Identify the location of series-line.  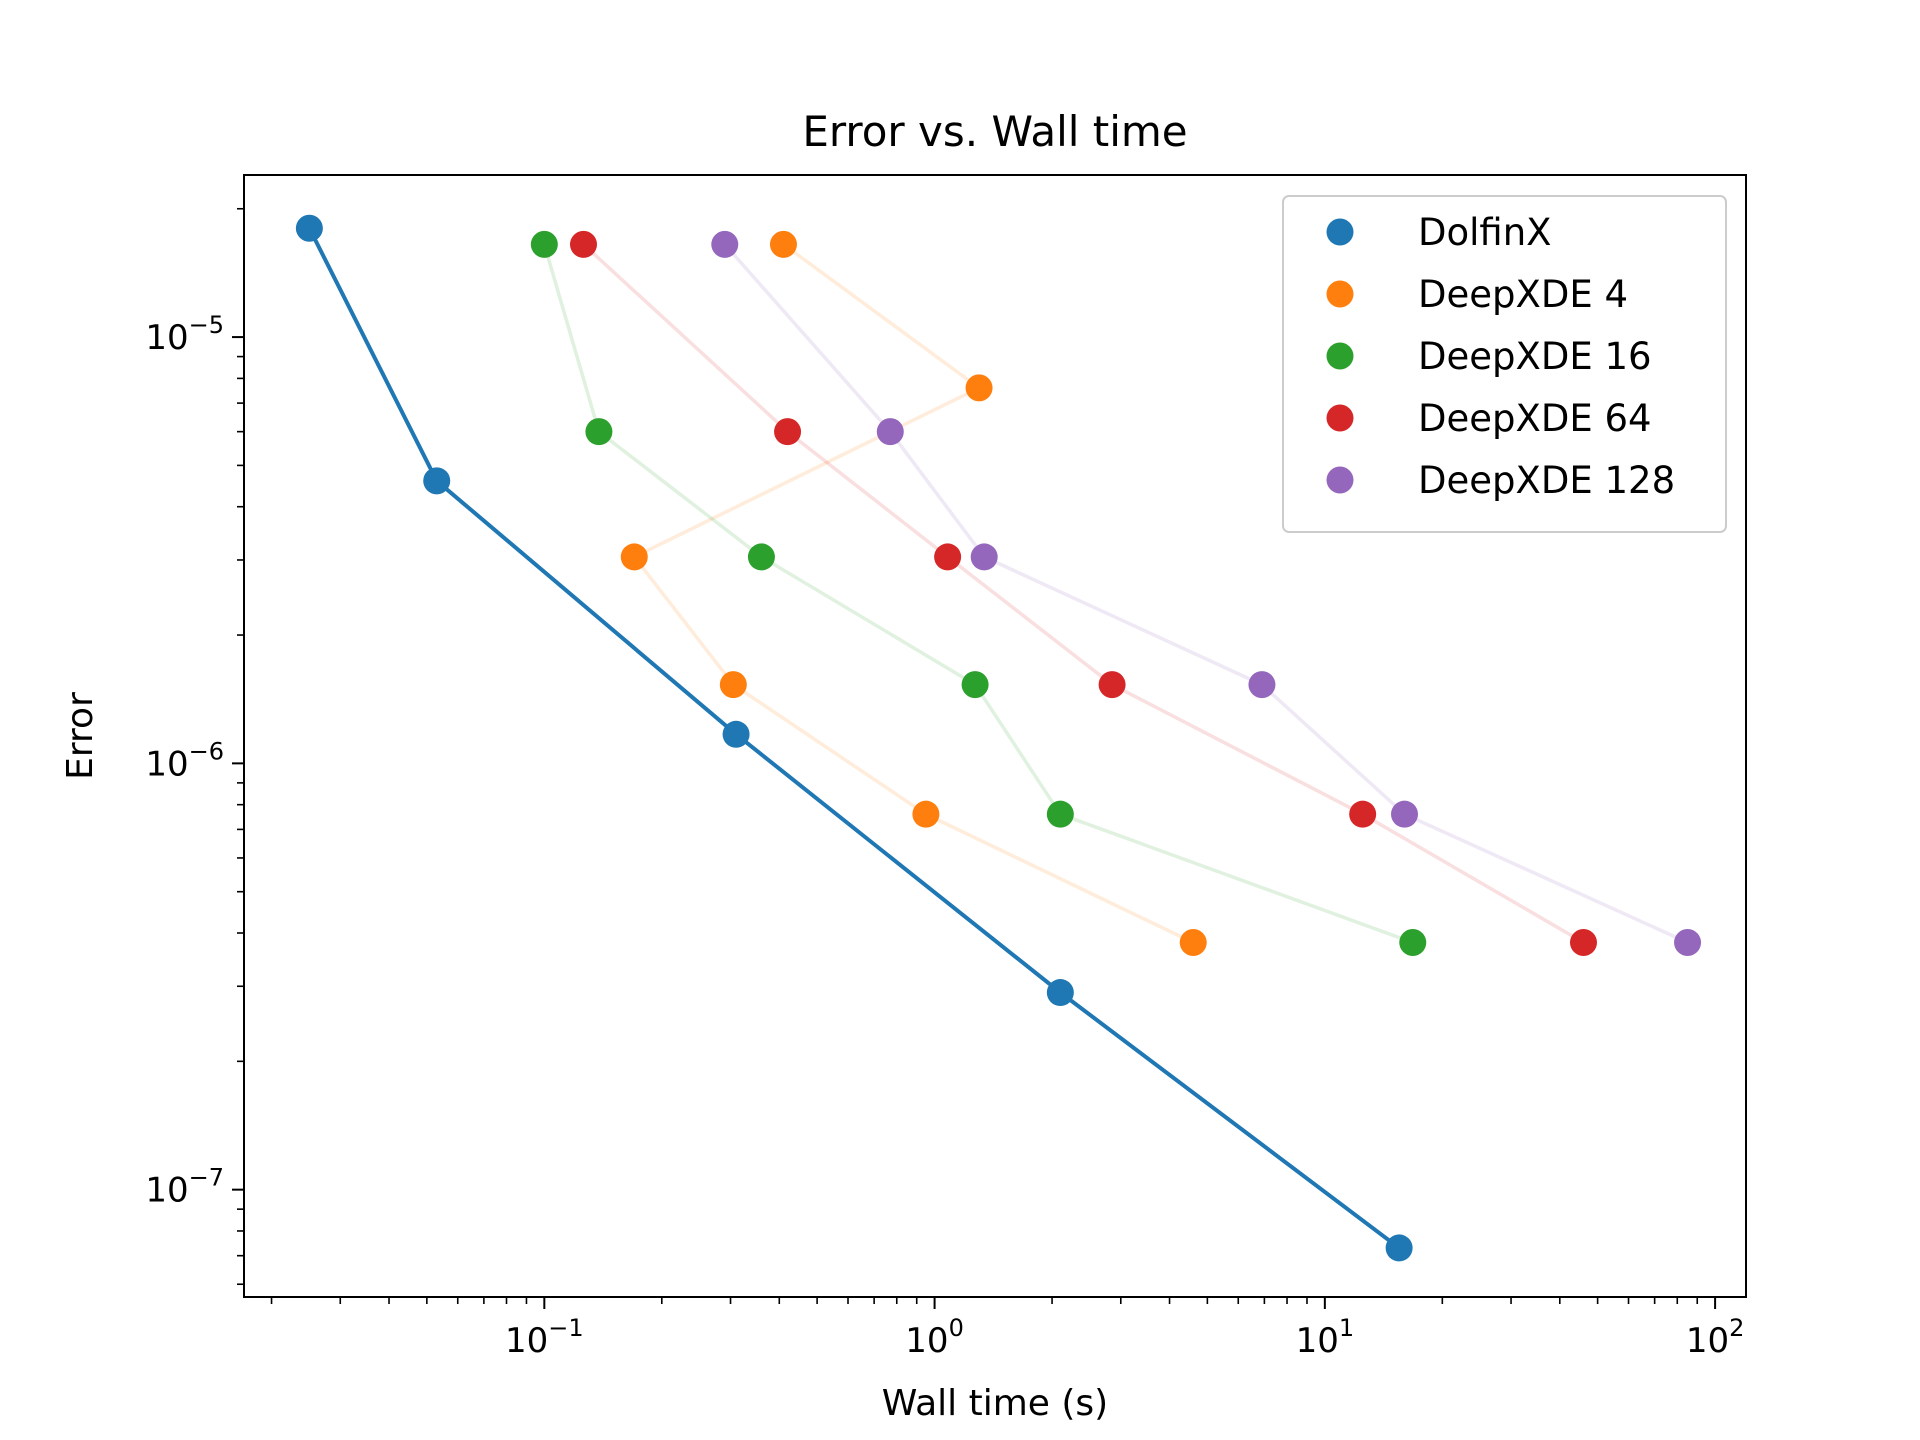
(913, 593).